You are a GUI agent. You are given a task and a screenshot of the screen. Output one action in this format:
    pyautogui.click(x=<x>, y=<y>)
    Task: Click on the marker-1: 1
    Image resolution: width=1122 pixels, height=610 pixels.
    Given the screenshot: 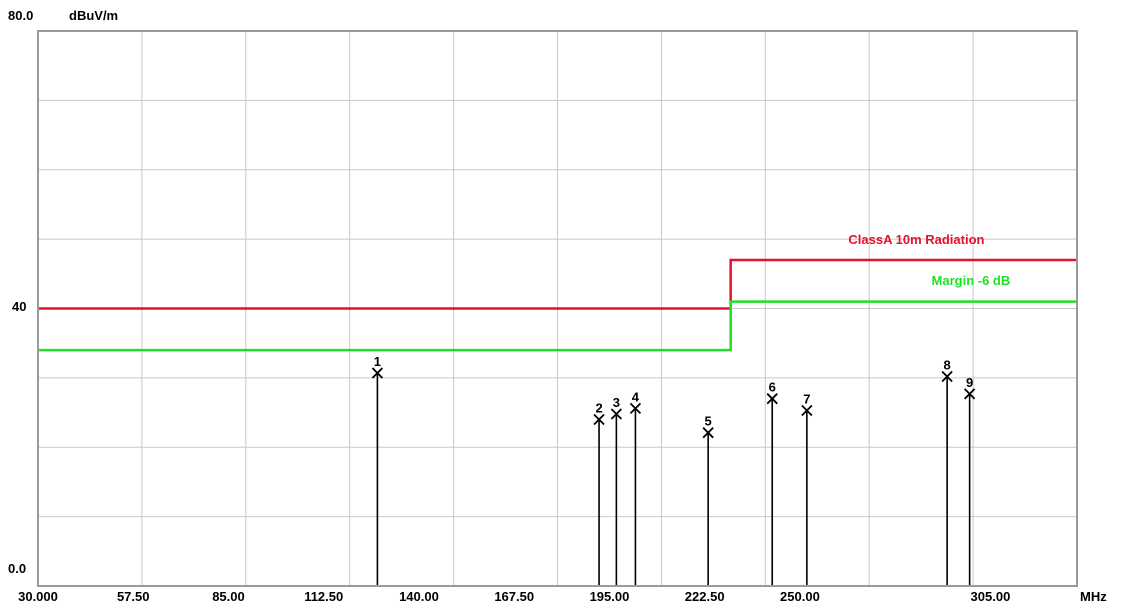 What is the action you would take?
    pyautogui.click(x=377, y=470)
    